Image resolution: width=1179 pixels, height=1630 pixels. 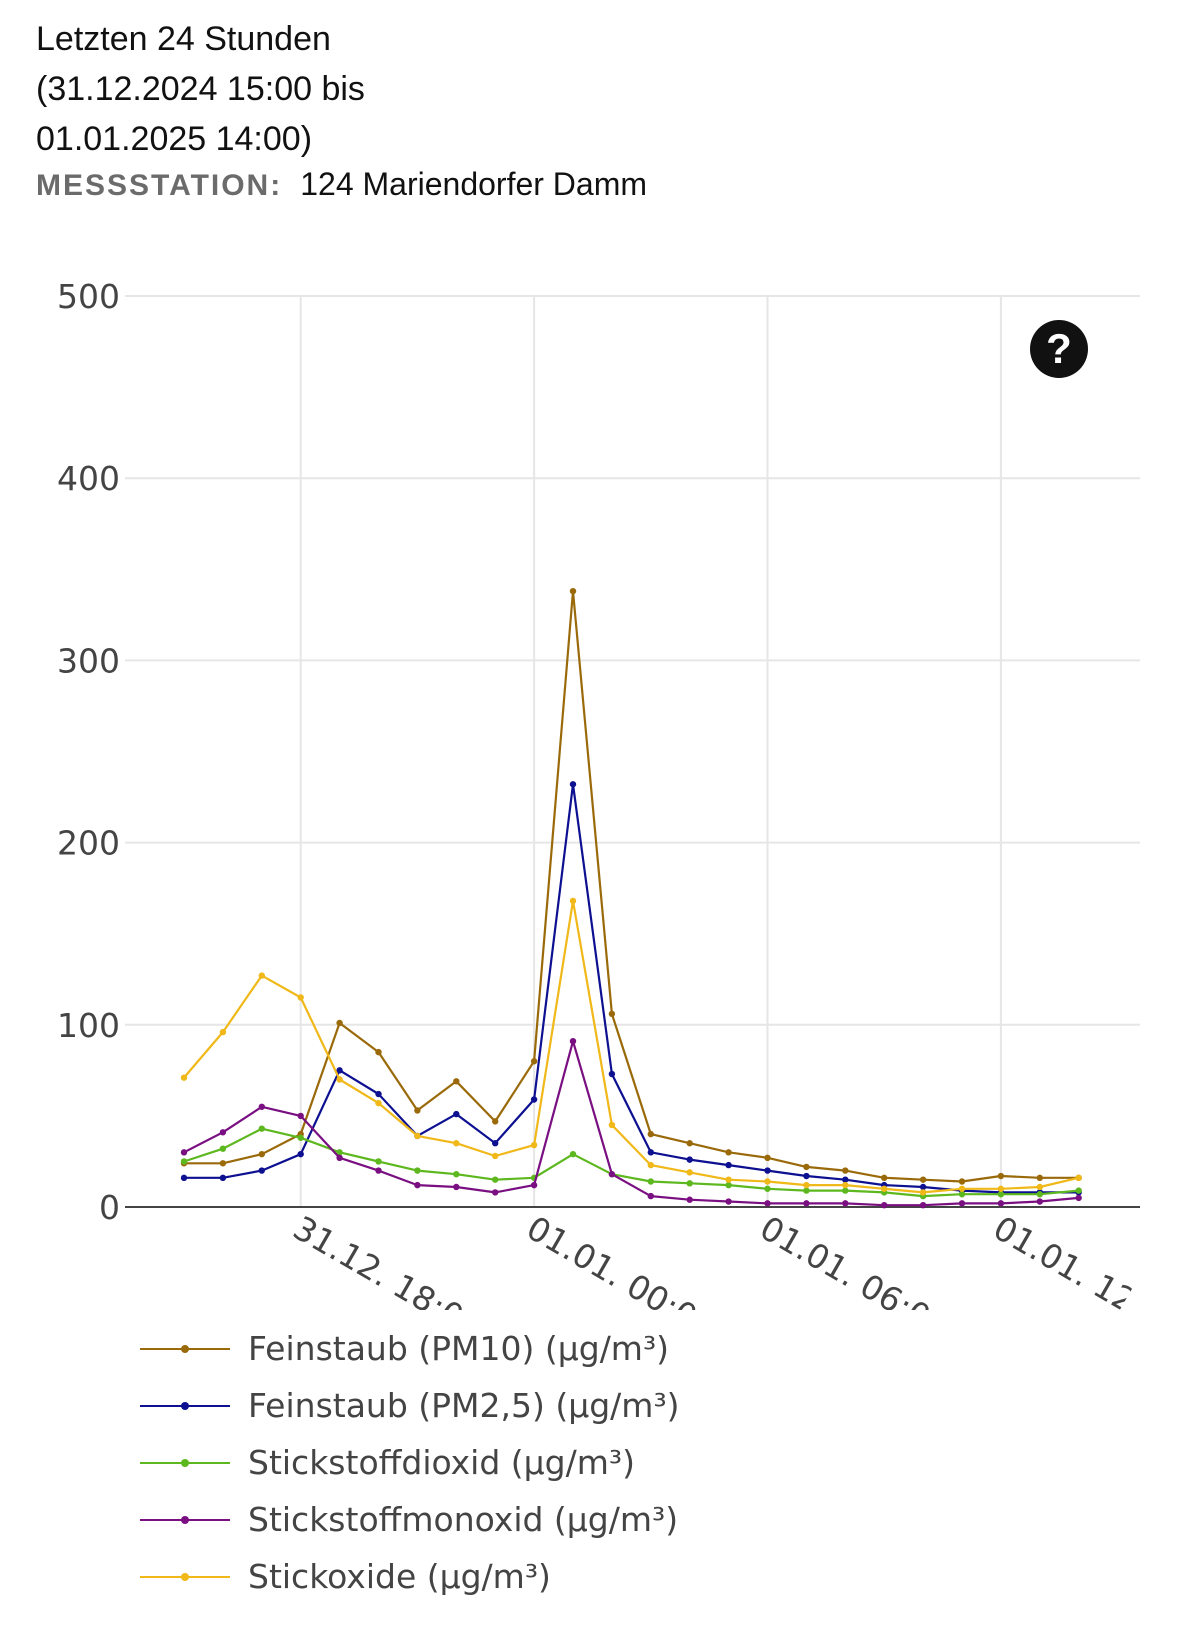 I want to click on station-label: MESSSTATION:, so click(x=159, y=185).